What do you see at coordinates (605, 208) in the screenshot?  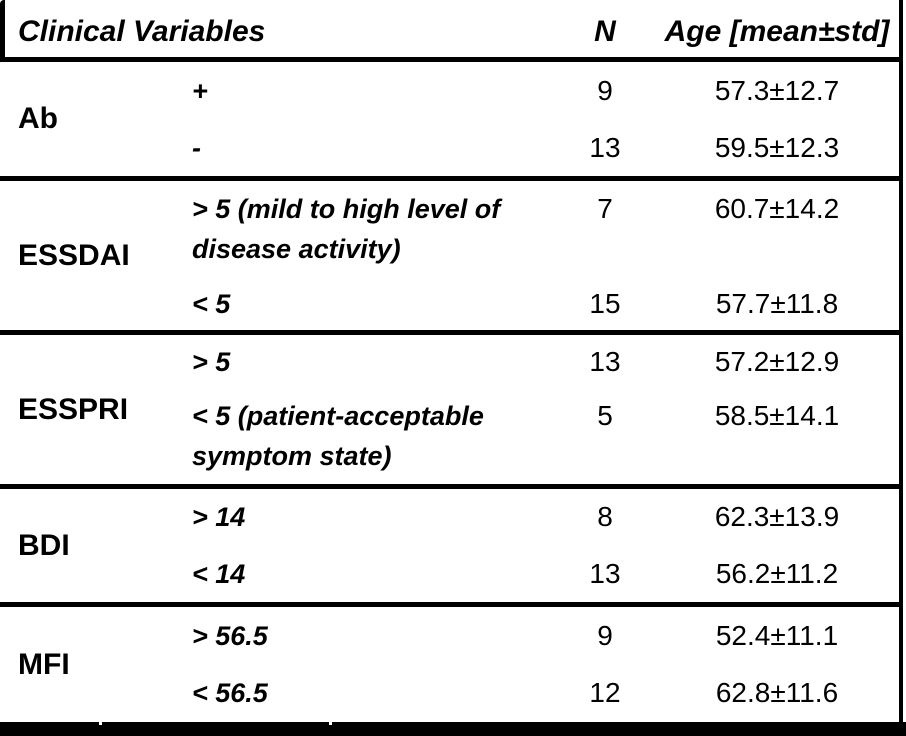 I see `n-cell: 7` at bounding box center [605, 208].